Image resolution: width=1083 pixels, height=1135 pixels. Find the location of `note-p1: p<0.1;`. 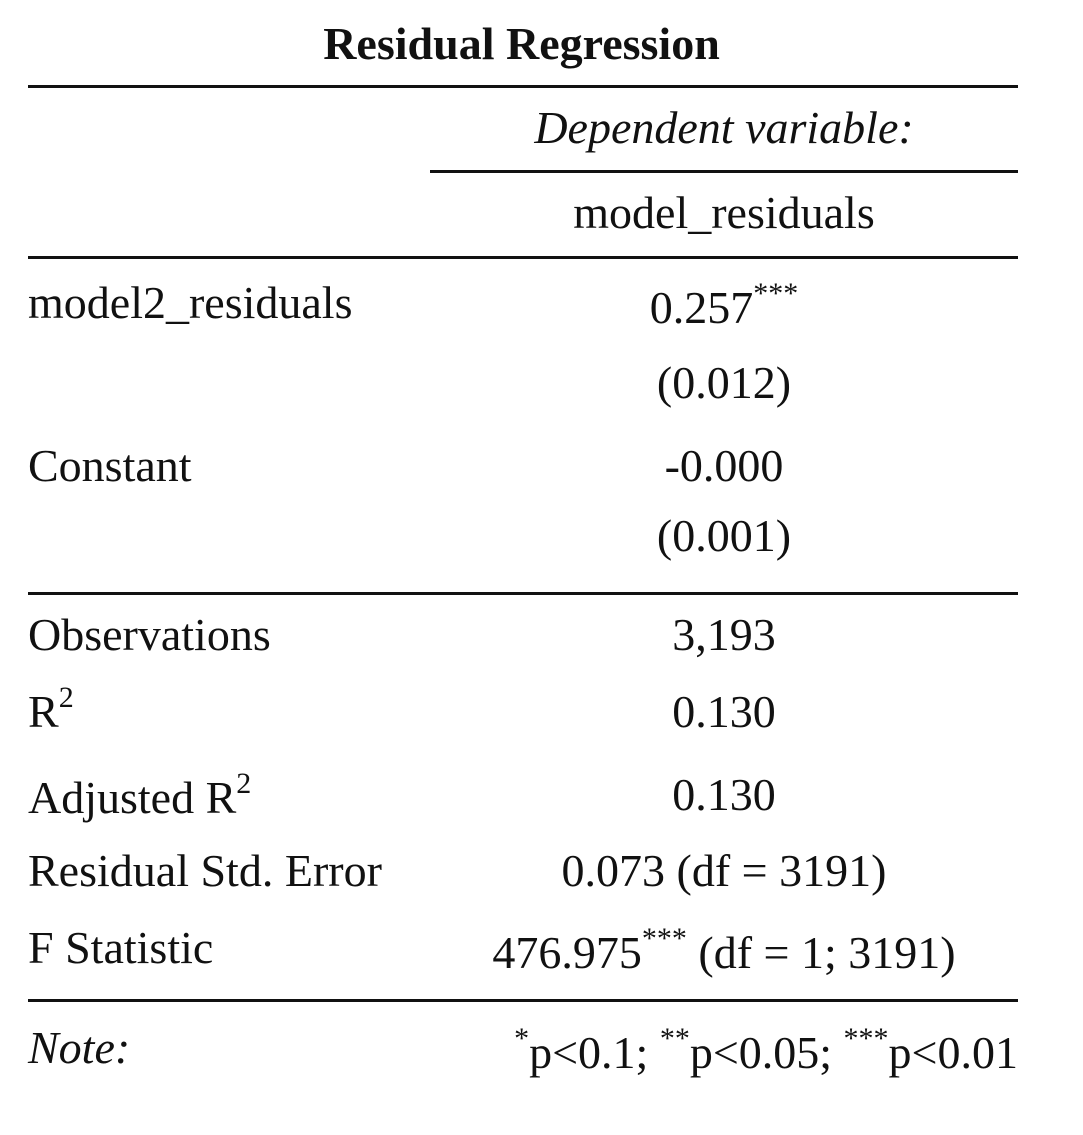

note-p1: p<0.1; is located at coordinates (594, 1052).